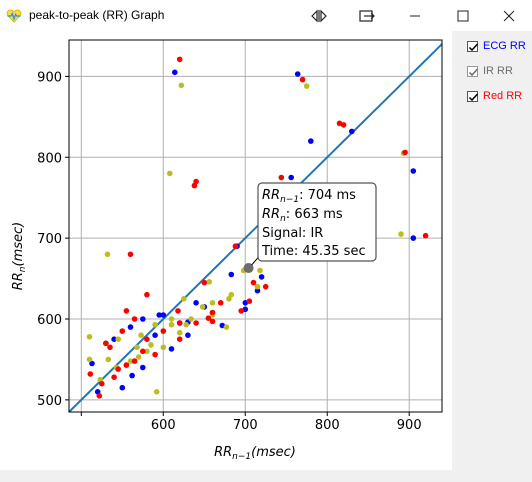 The image size is (532, 482). What do you see at coordinates (327, 425) in the screenshot?
I see `x-tick-label: 800` at bounding box center [327, 425].